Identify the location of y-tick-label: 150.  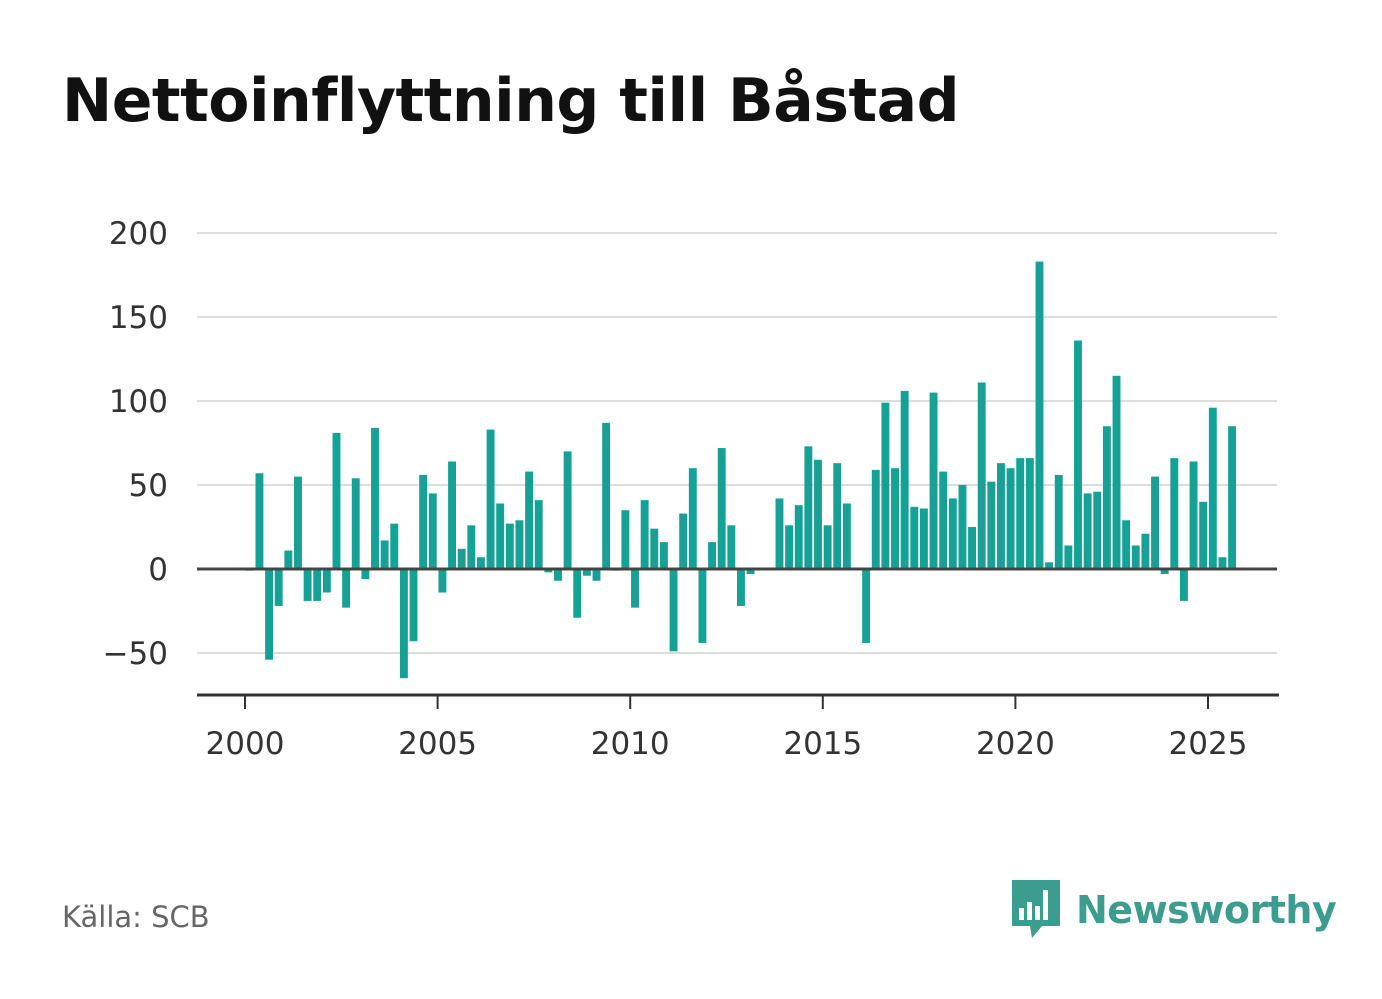
(138, 318).